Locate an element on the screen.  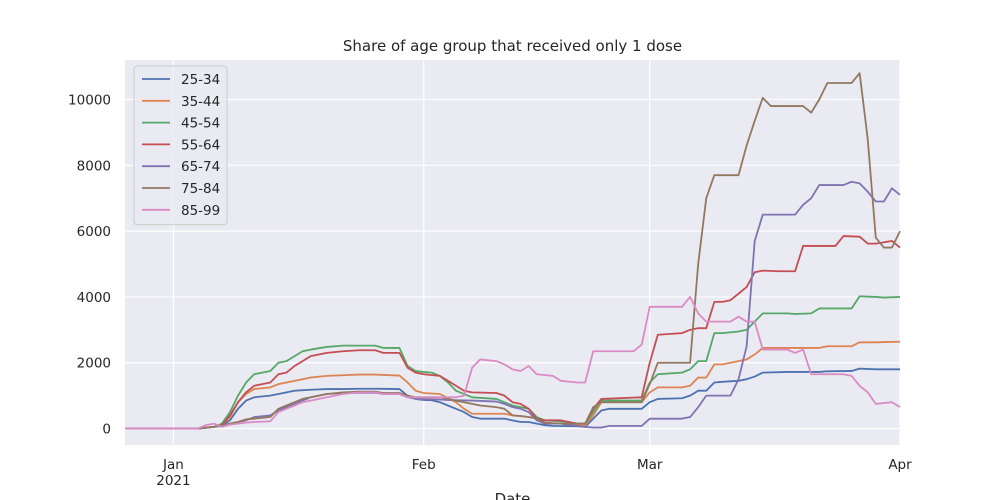
x-tick-label: Feb is located at coordinates (424, 465).